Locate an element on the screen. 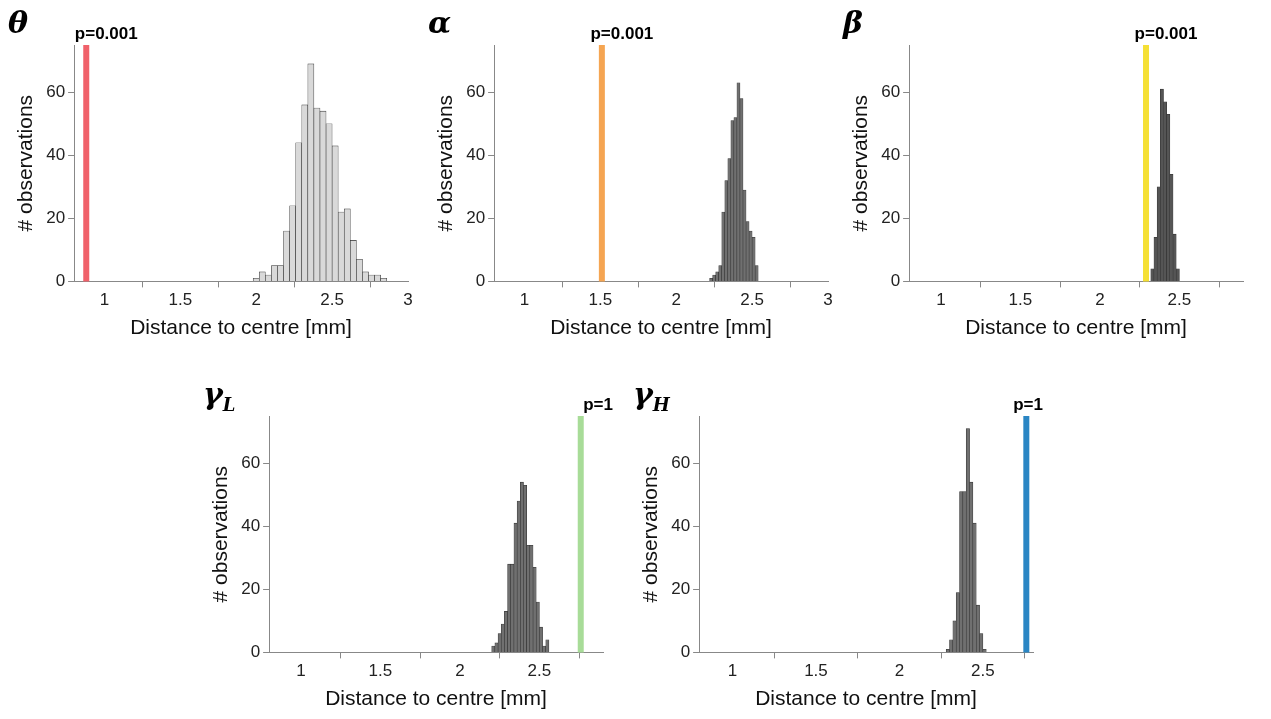 The height and width of the screenshot is (719, 1271). chart-title: θ is located at coordinates (18, 22).